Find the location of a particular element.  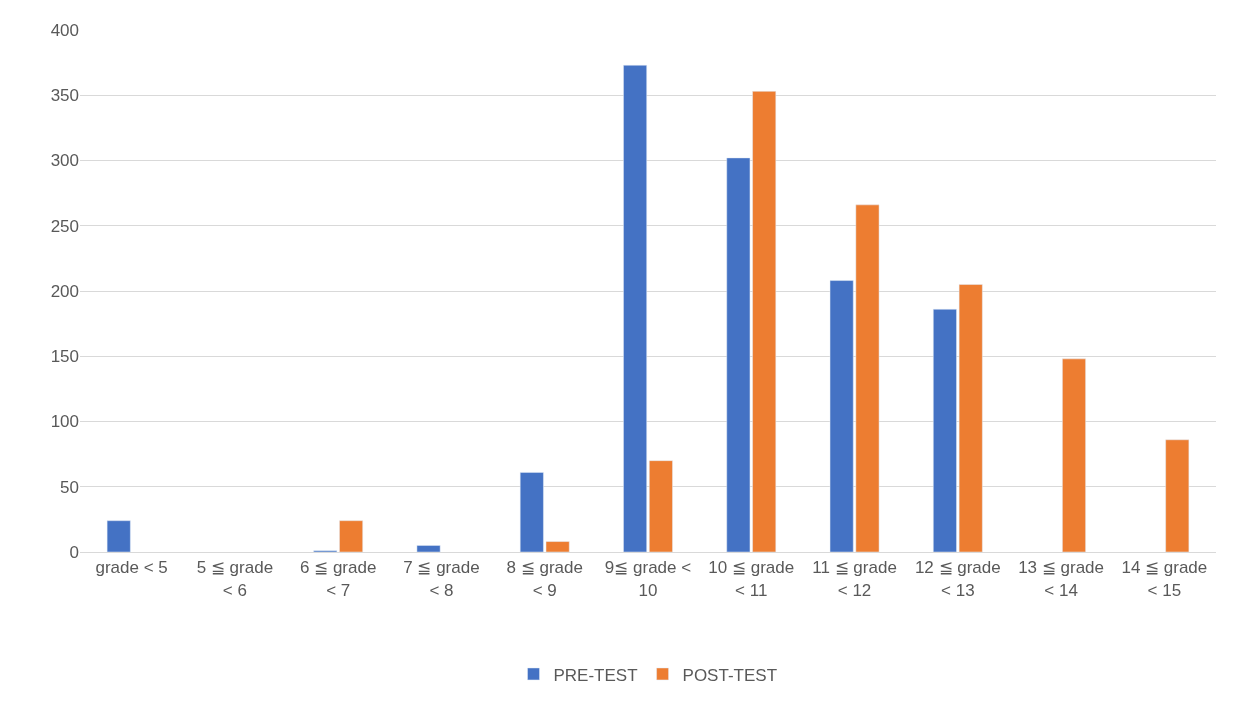

y-tick-label: 100 is located at coordinates (64, 422).